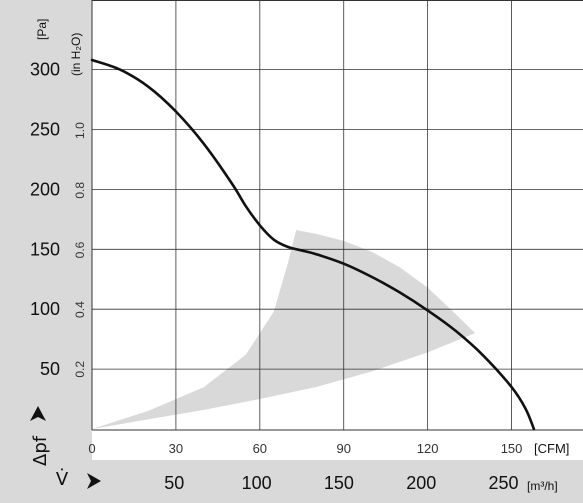 The width and height of the screenshot is (583, 503). I want to click on flow-symbol: V̇, so click(62, 479).